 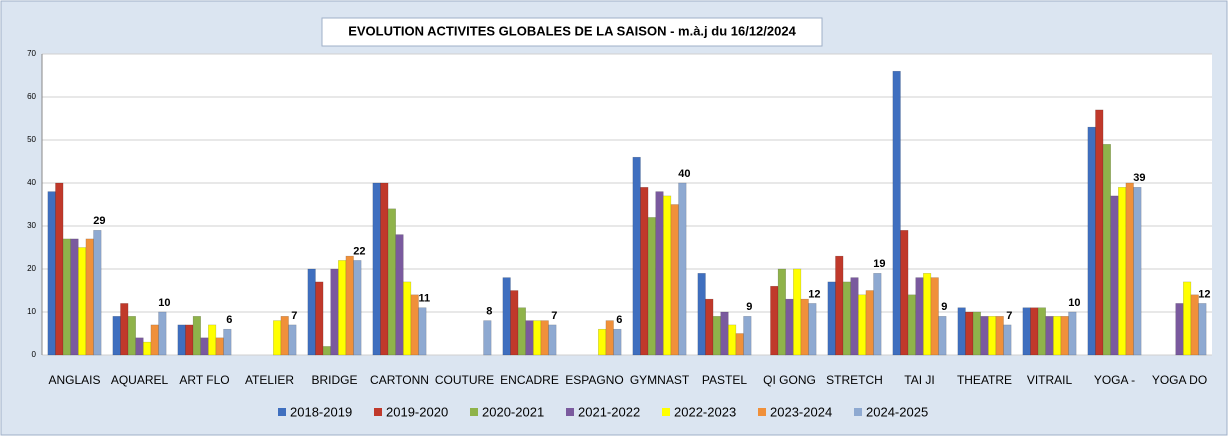 What do you see at coordinates (399, 380) in the screenshot?
I see `x-tick-label: CARTONN` at bounding box center [399, 380].